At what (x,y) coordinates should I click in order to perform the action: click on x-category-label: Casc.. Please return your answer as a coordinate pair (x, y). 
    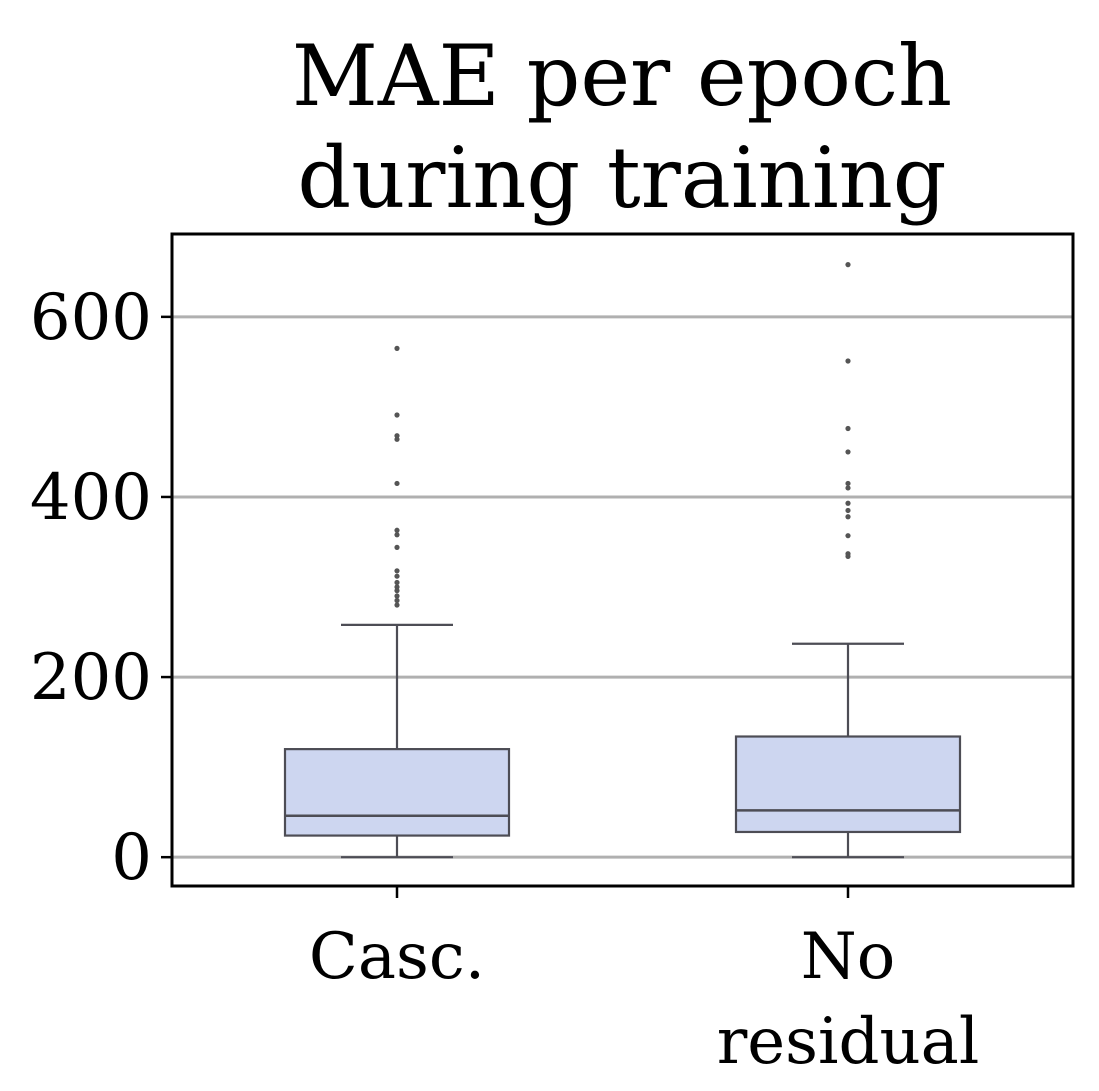
    Looking at the image, I should click on (397, 957).